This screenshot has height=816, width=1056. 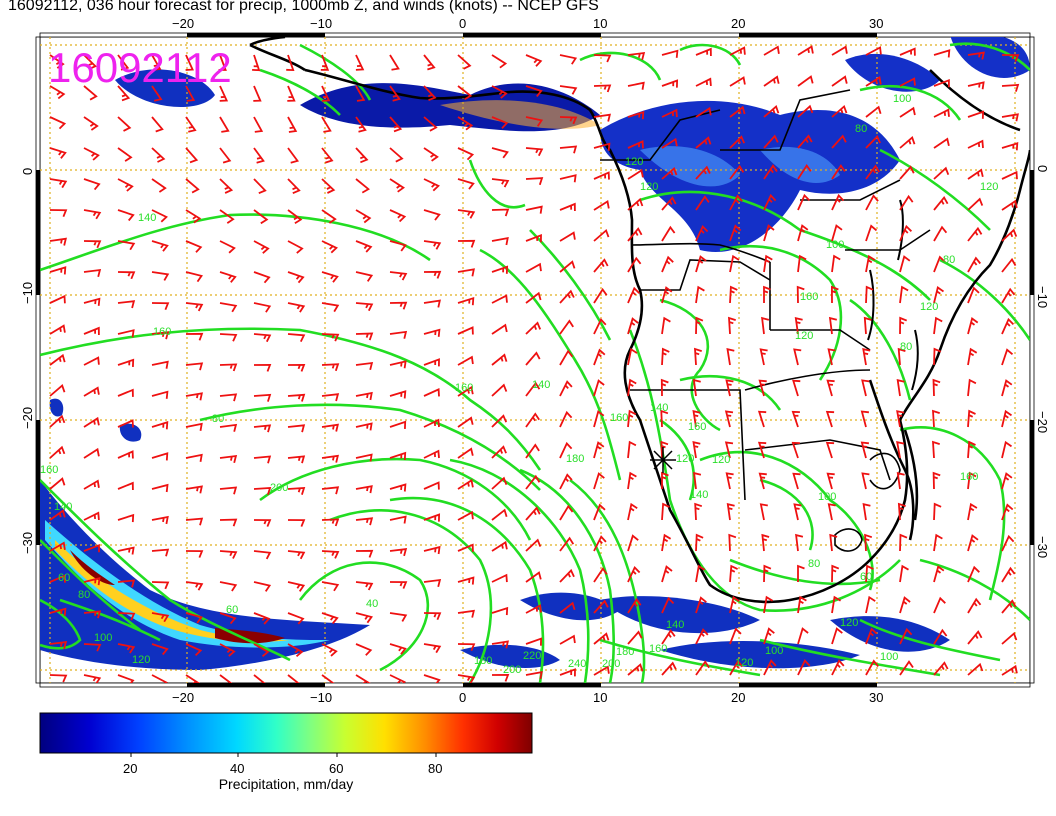 I want to click on lon-label: 0, so click(x=462, y=23).